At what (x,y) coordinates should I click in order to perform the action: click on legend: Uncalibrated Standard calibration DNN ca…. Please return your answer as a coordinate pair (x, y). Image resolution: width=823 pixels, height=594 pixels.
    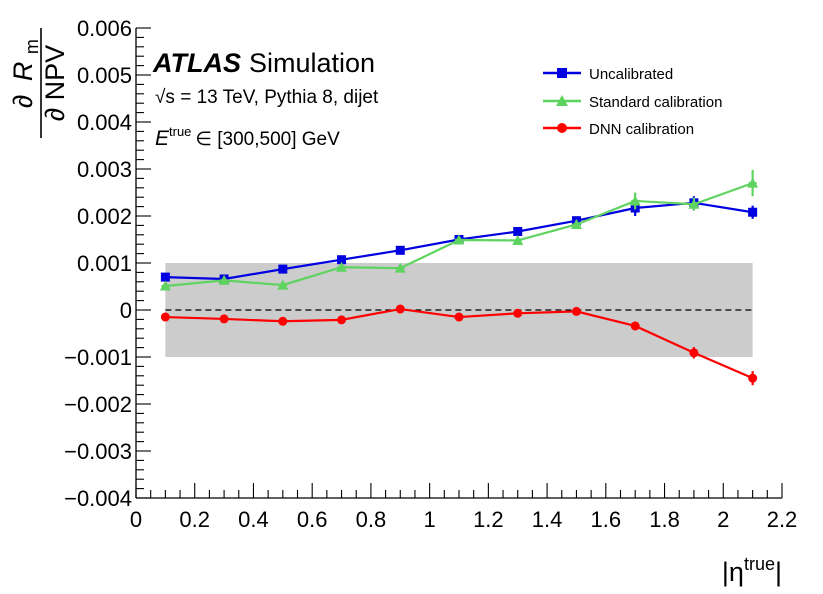
    Looking at the image, I should click on (632, 102).